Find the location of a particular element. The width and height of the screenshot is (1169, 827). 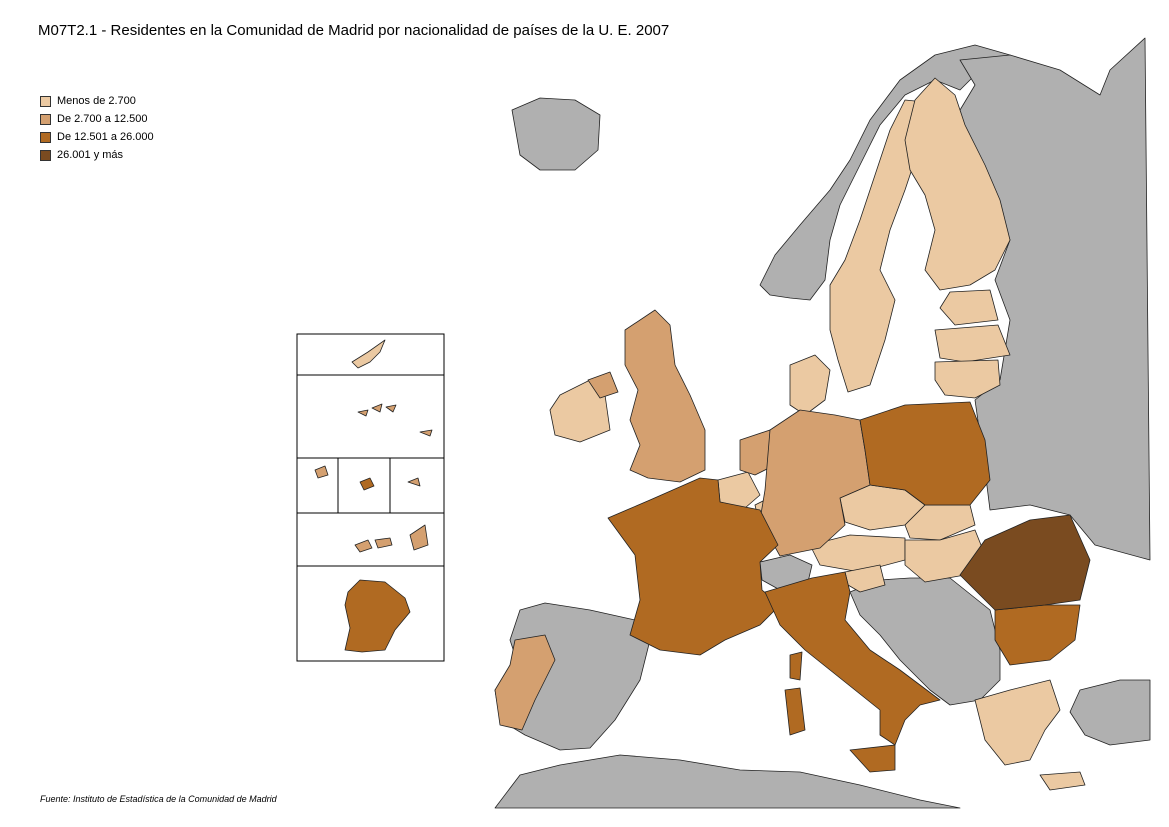

legend-label-2: De 2.700 a 12.500 is located at coordinates (102, 119).